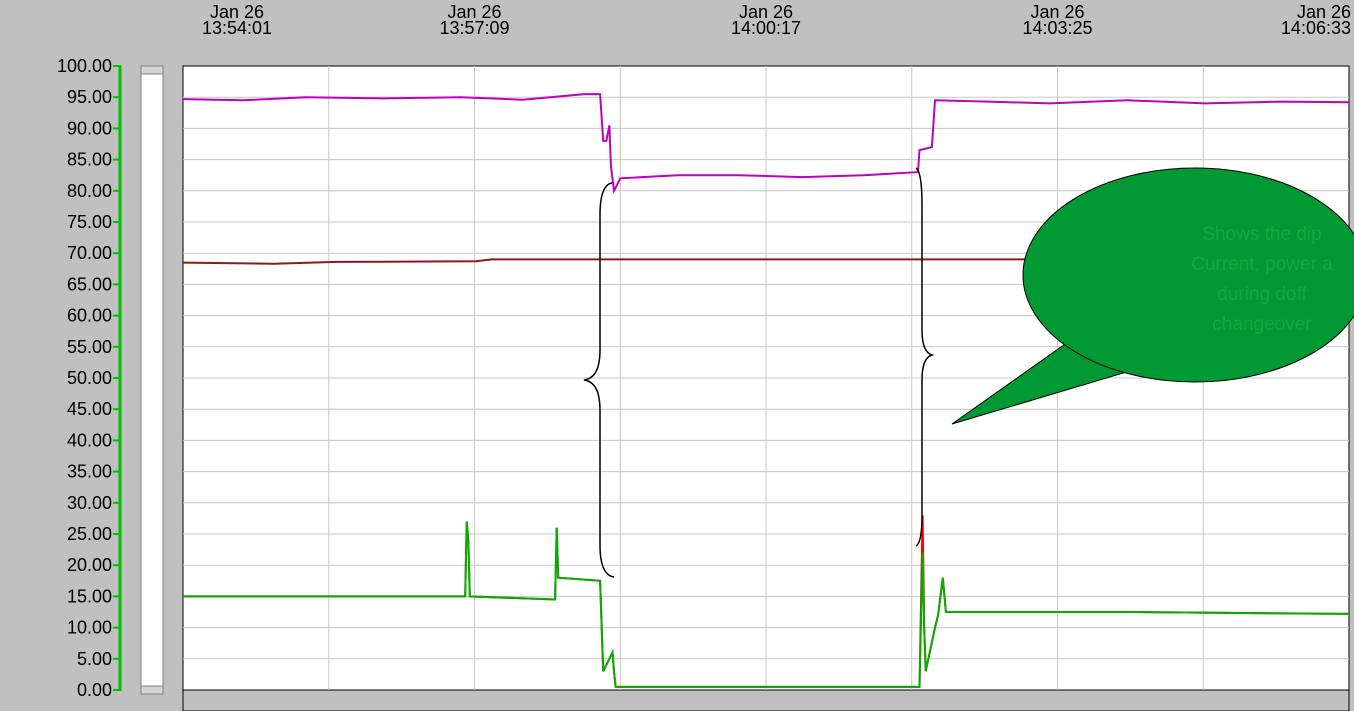  Describe the element at coordinates (89, 97) in the screenshot. I see `y-tick-label: 95.00` at that location.